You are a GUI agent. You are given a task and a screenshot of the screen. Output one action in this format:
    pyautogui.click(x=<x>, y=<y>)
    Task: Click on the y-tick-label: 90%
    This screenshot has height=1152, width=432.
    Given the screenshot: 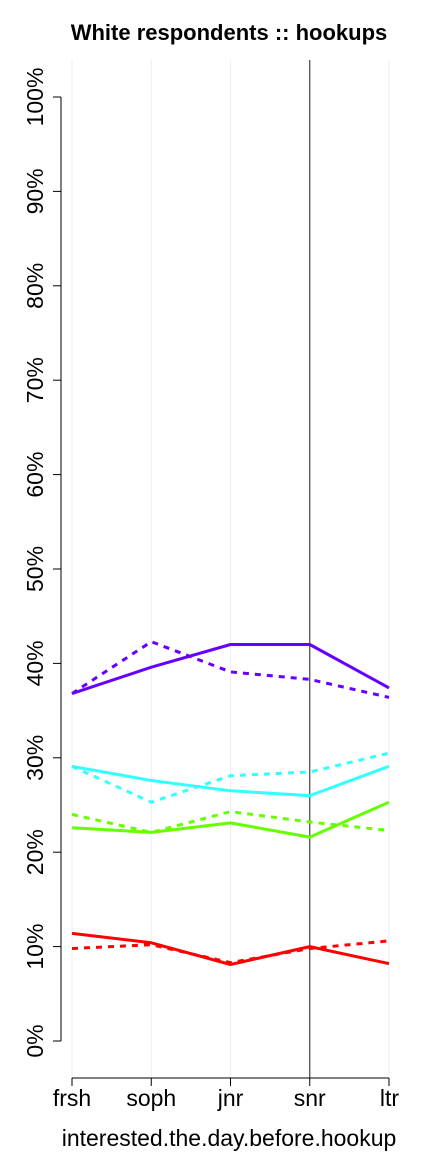 What is the action you would take?
    pyautogui.click(x=35, y=191)
    